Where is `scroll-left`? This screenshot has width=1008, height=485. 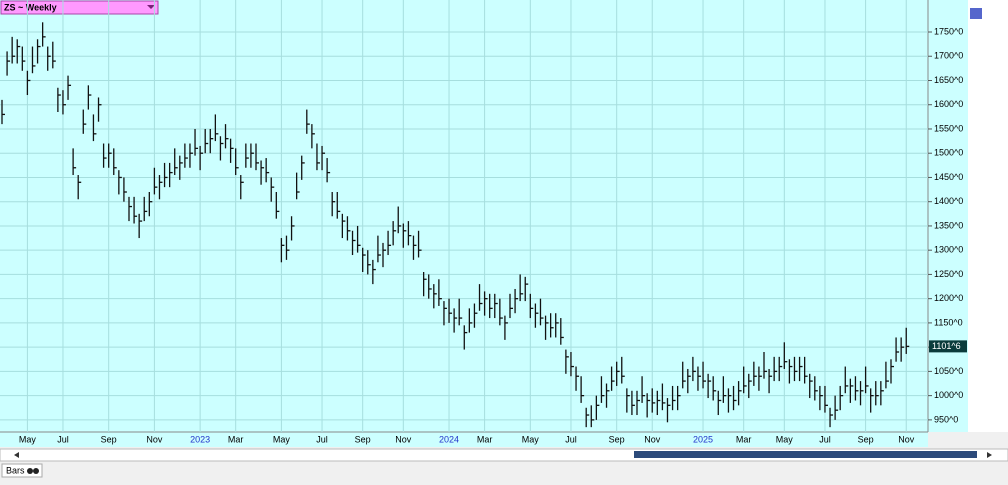 scroll-left is located at coordinates (16, 455).